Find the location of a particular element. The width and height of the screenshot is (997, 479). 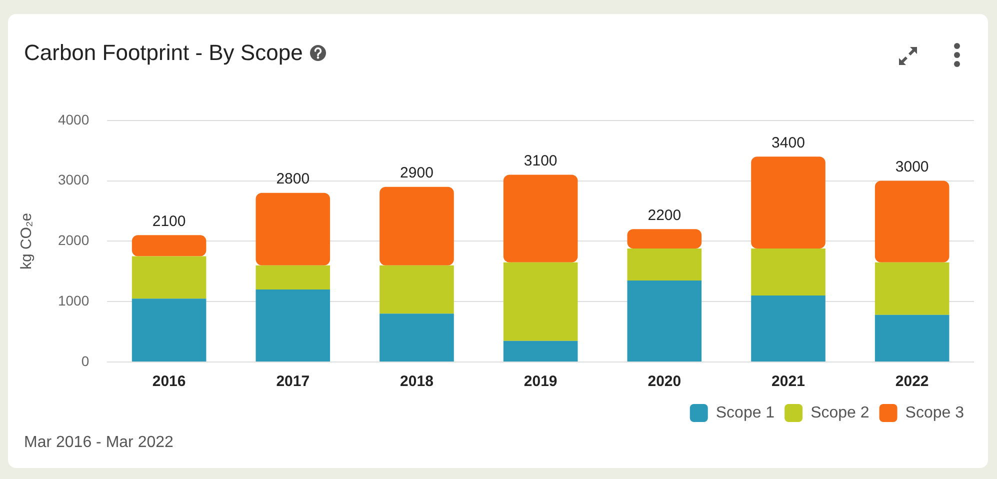

x-tick-label: 2016 is located at coordinates (169, 381).